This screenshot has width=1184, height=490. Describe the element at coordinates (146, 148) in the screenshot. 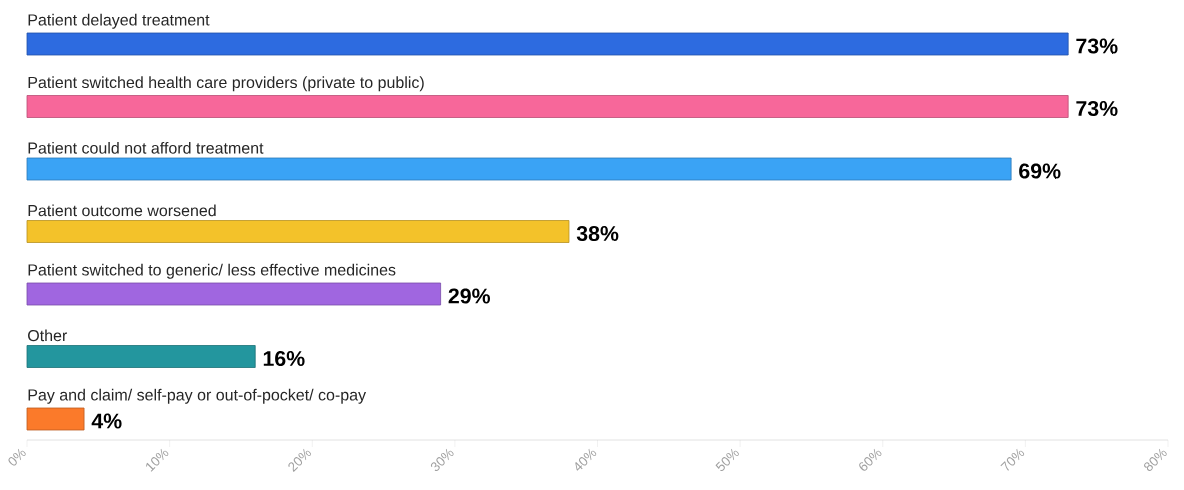

I see `y-tick-label: Patient could not afford treatment` at that location.